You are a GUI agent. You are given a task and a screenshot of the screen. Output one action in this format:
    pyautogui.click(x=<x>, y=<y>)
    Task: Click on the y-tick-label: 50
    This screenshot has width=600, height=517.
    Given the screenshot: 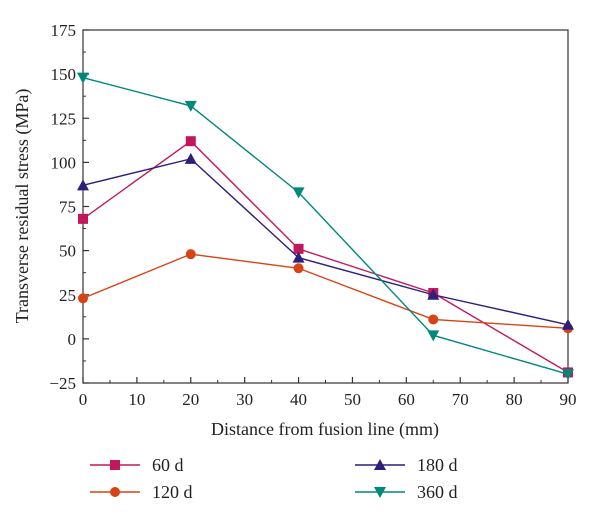 What is the action you would take?
    pyautogui.click(x=67, y=251)
    